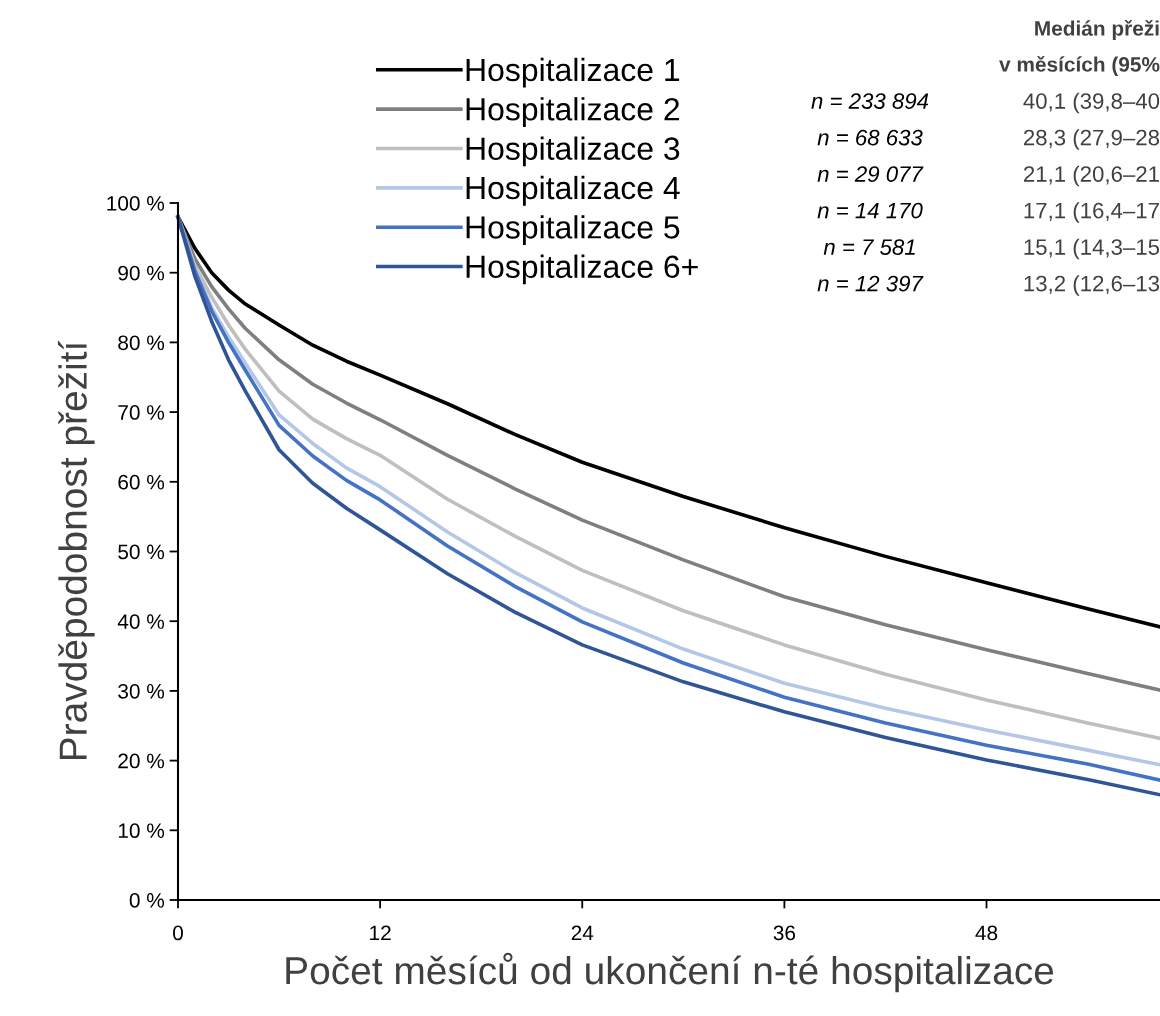  Describe the element at coordinates (76, 550) in the screenshot. I see `y-axis-title: Pravděpodobnost přežití` at that location.